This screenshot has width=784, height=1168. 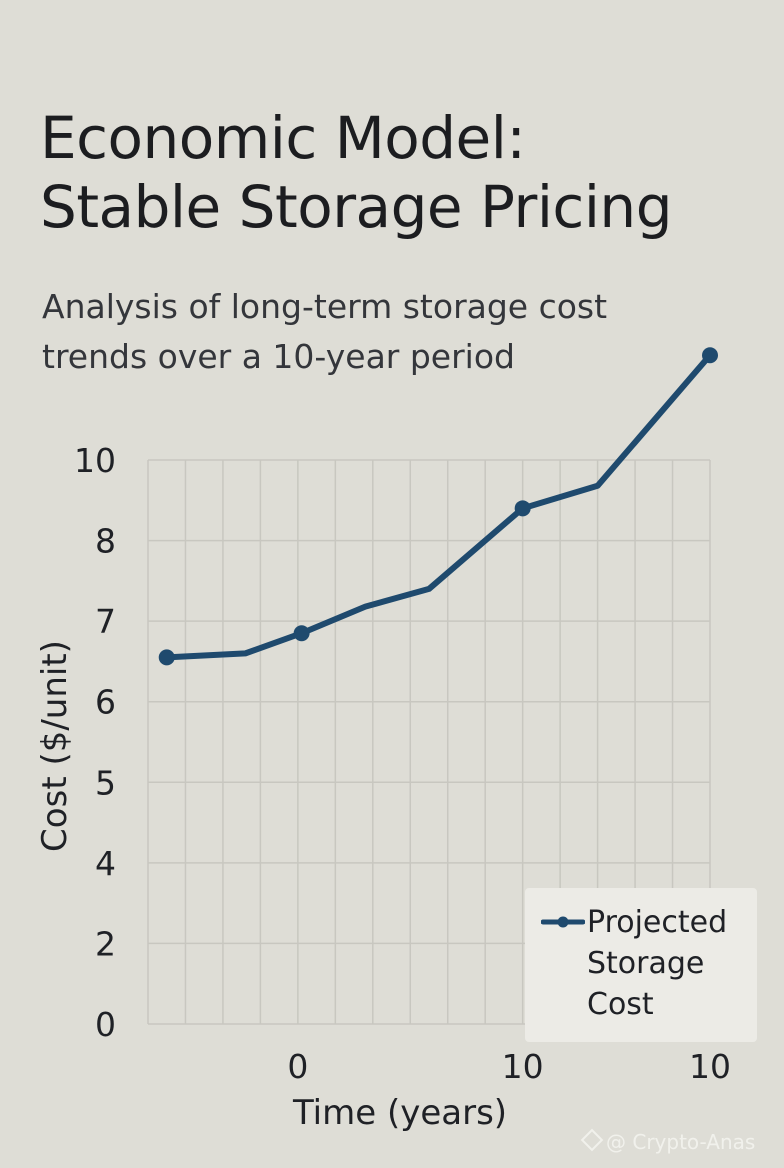 What do you see at coordinates (105, 541) in the screenshot?
I see `y-tick-label: 8` at bounding box center [105, 541].